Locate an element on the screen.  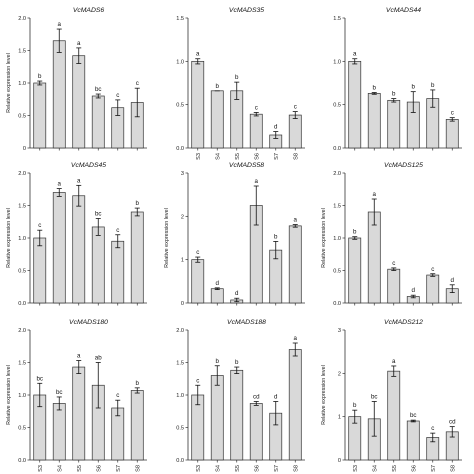
x-tick-label: S6 is located at coordinates (99, 468).